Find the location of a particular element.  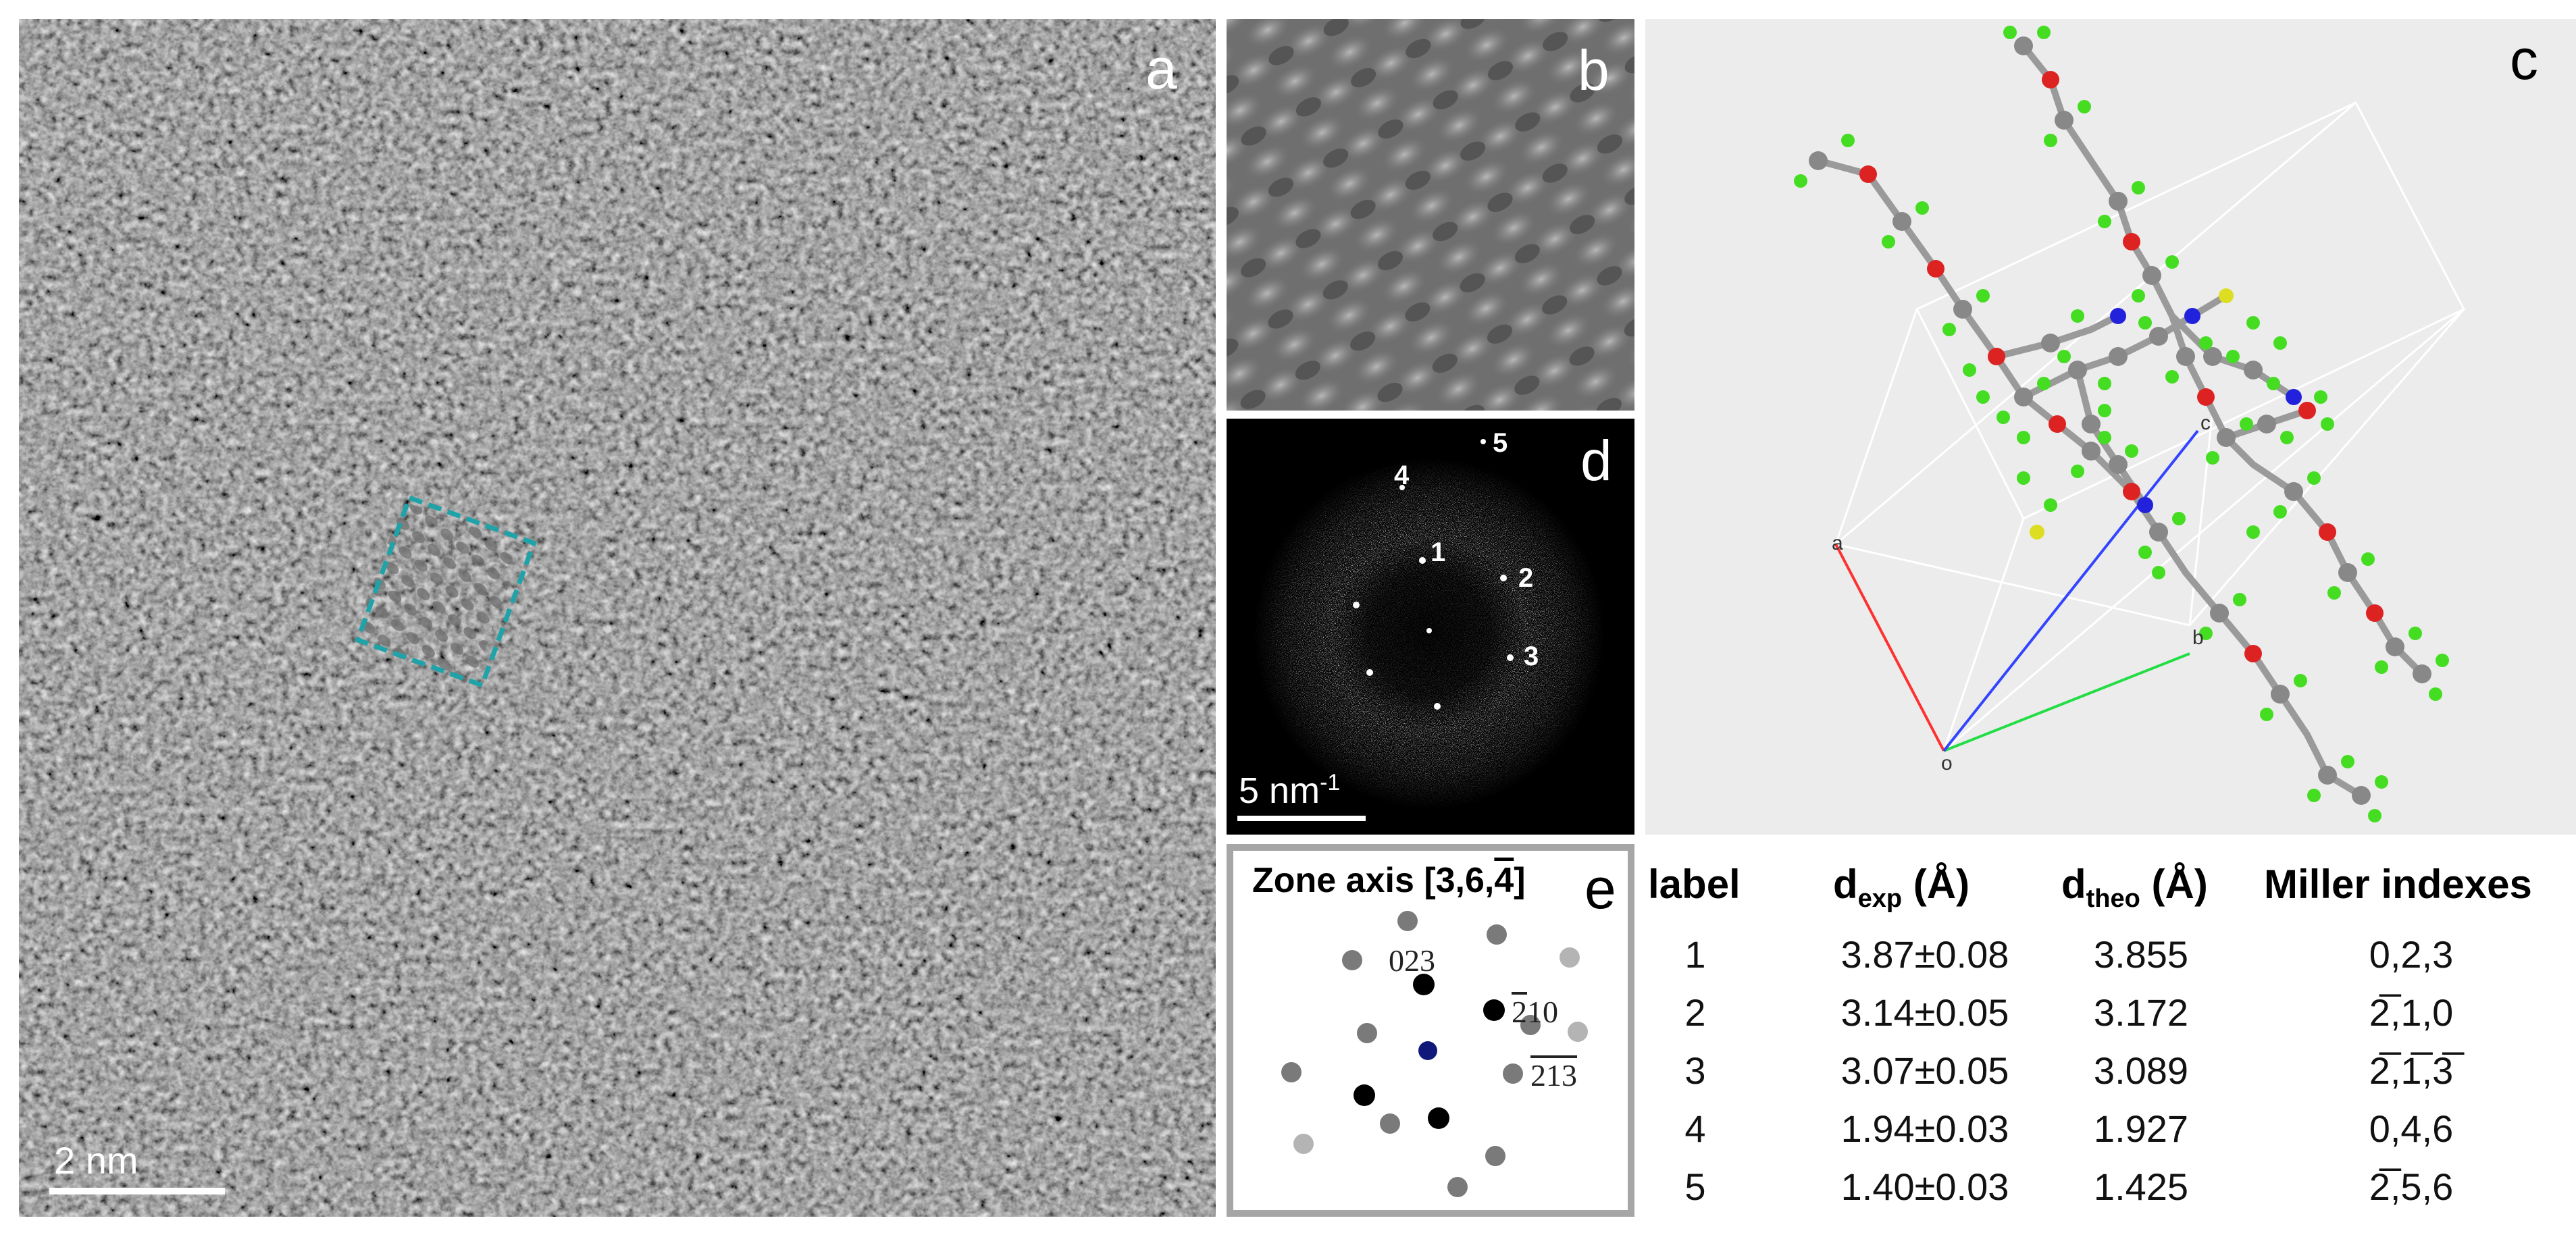

table-cell-label: 3 is located at coordinates (1695, 1070).